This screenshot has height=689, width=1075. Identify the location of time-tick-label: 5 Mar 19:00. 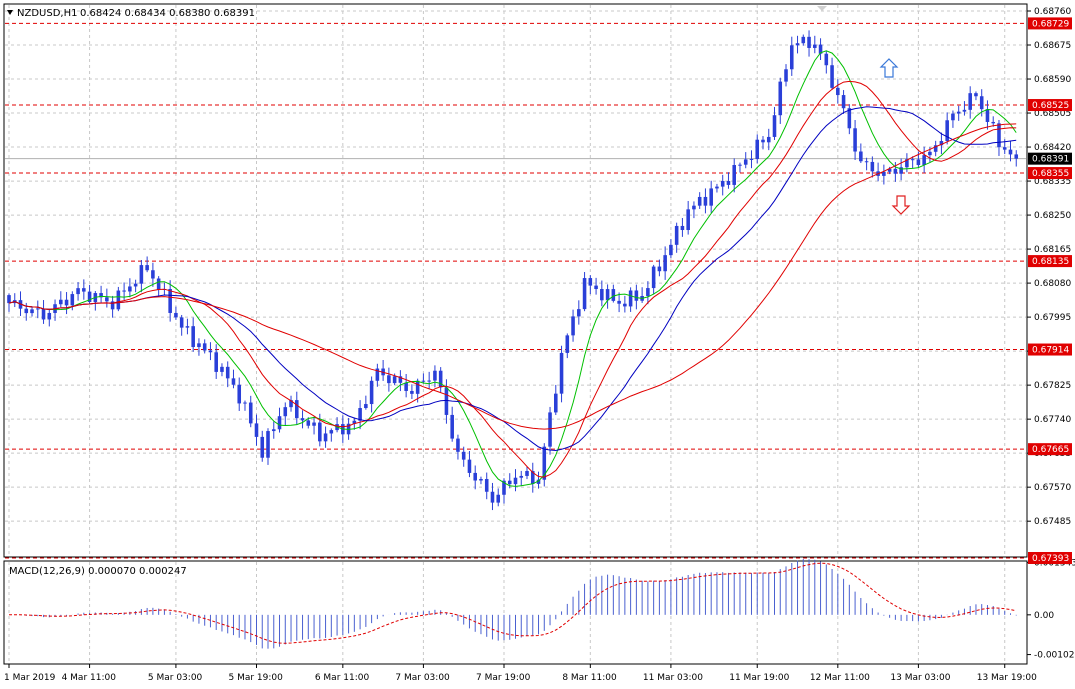
(255, 678).